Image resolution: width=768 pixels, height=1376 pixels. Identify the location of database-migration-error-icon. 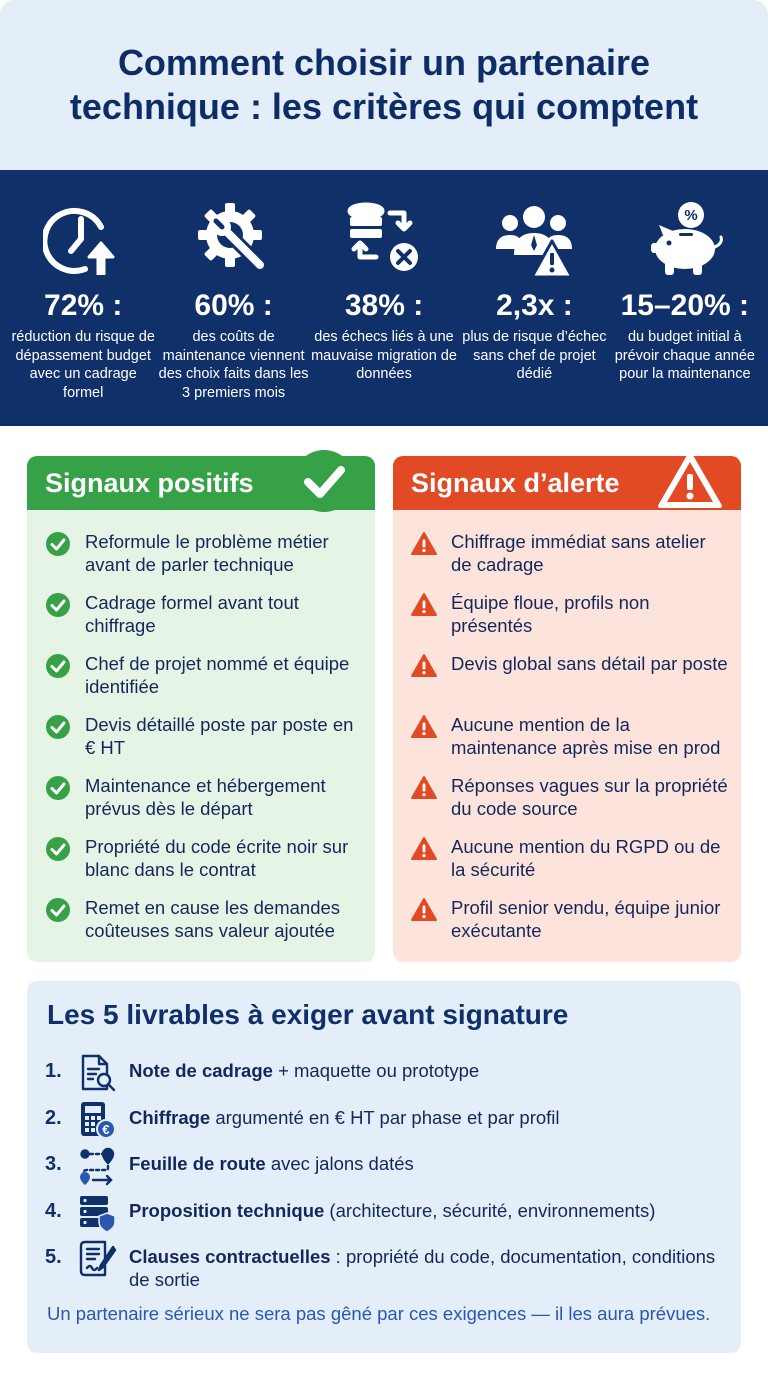
(384, 239).